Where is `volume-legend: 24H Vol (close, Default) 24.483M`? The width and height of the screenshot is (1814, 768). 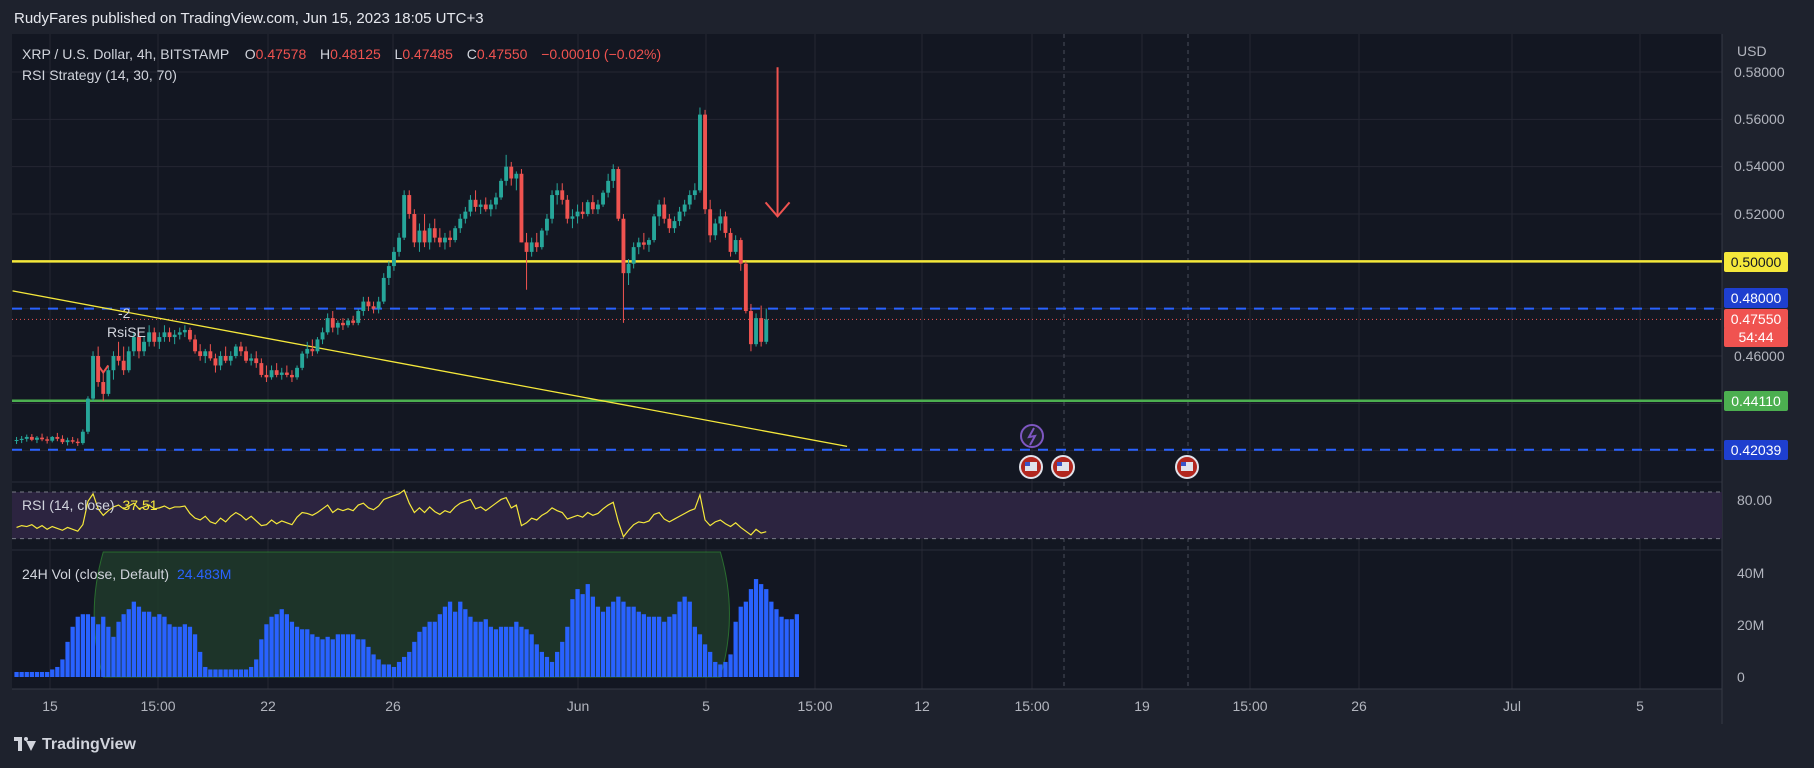
volume-legend: 24H Vol (close, Default) 24.483M is located at coordinates (126, 574).